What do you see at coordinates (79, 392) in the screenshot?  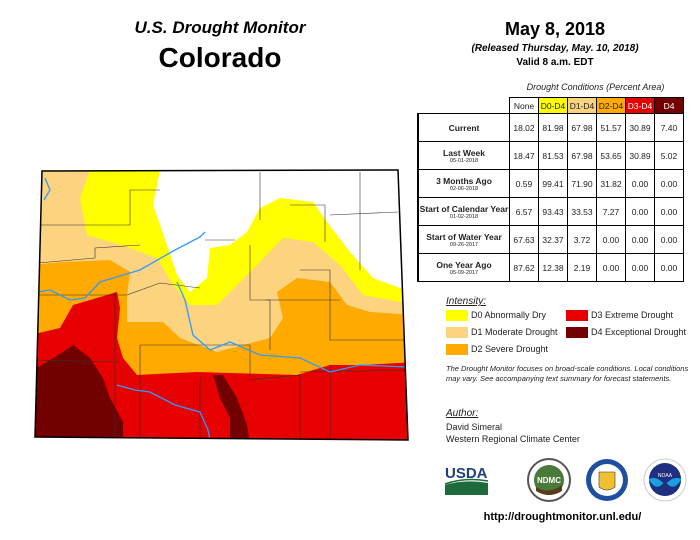 I see `d4-area-west` at bounding box center [79, 392].